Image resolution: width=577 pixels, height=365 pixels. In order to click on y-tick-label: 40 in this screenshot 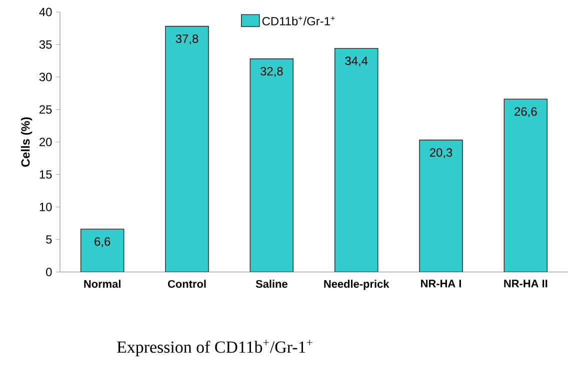, I will do `click(45, 12)`.